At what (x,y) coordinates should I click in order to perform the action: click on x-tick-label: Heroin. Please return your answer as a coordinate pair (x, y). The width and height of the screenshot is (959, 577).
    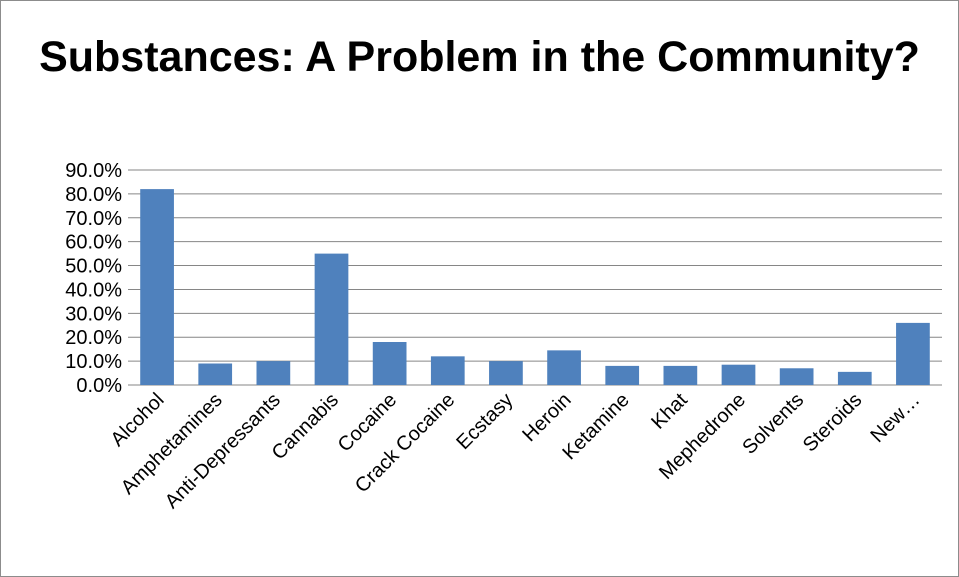
    Looking at the image, I should click on (546, 417).